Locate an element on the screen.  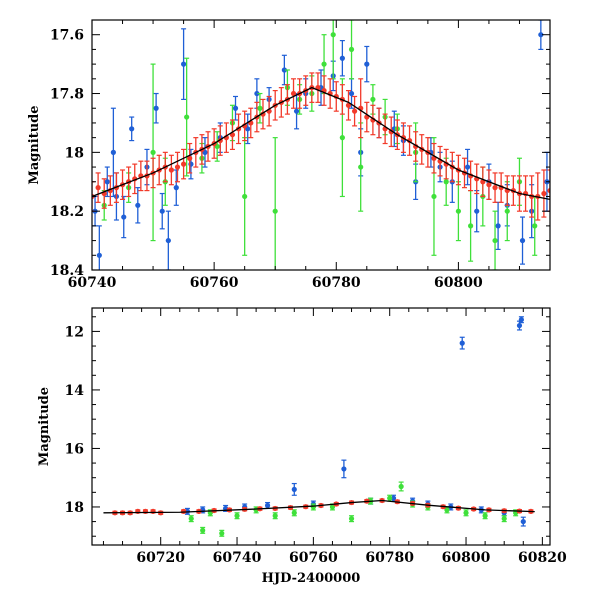
y-tick-label: 12 is located at coordinates (74, 332).